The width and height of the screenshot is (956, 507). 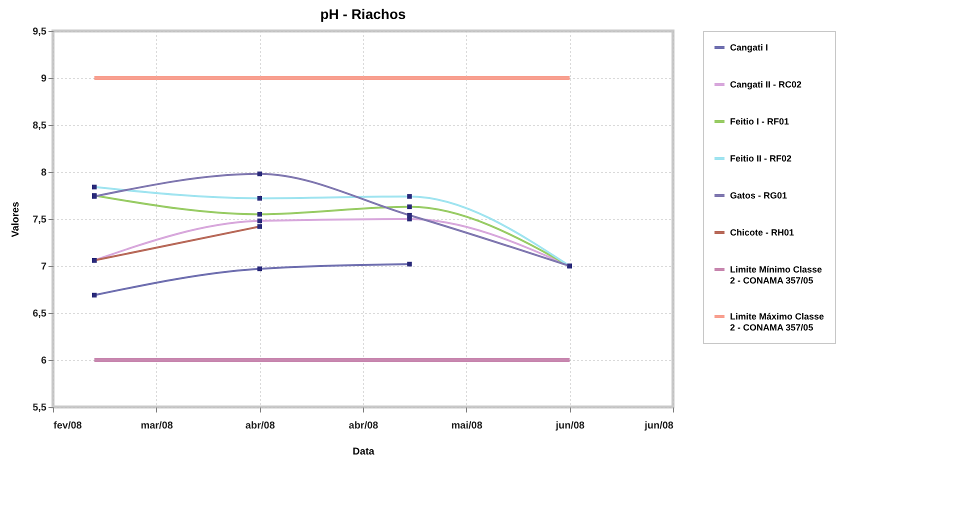 What do you see at coordinates (766, 85) in the screenshot?
I see `legend-label: Cangati II - RC02` at bounding box center [766, 85].